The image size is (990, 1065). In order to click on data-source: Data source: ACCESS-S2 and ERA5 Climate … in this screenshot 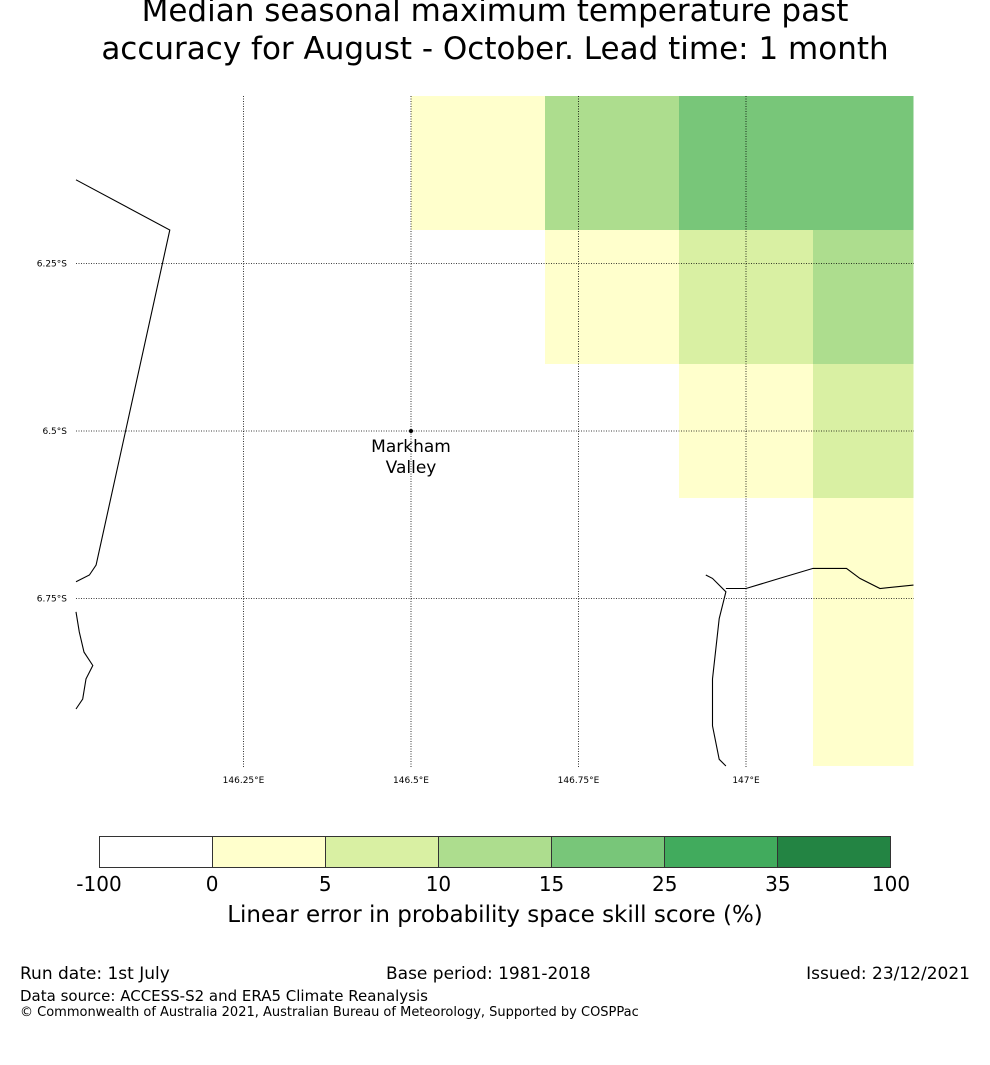, I will do `click(224, 996)`.